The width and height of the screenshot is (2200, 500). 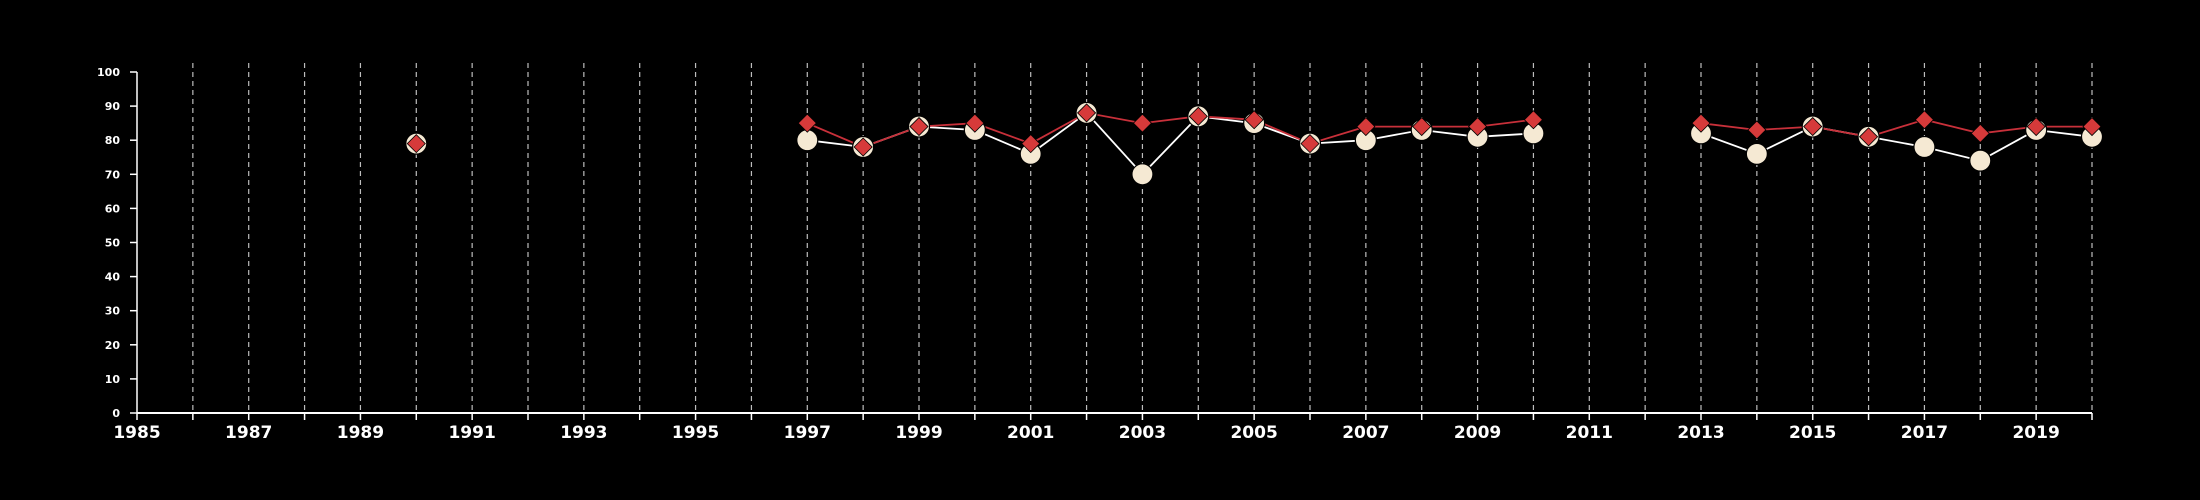 What do you see at coordinates (113, 174) in the screenshot?
I see `y-tick-label: 70` at bounding box center [113, 174].